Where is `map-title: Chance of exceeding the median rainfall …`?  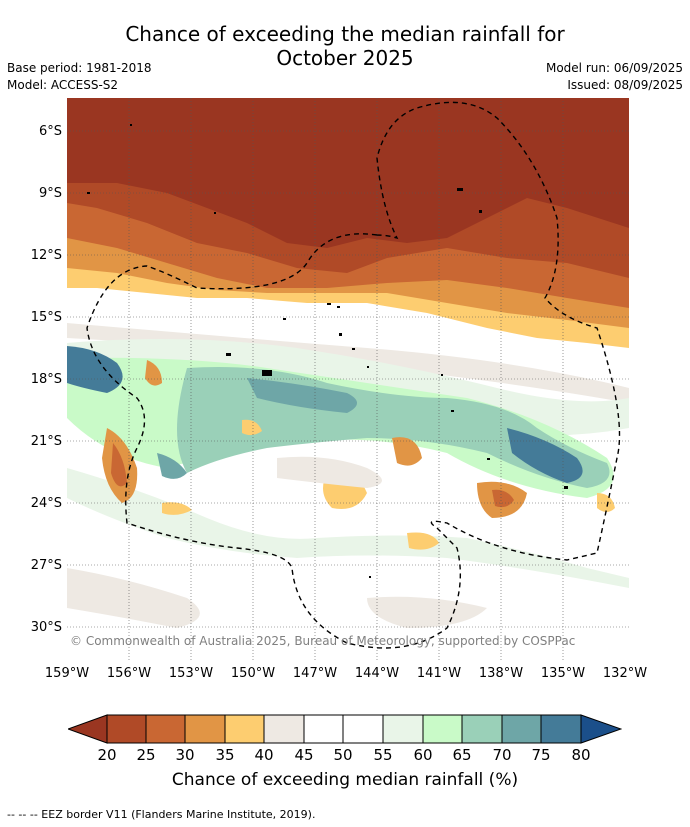
map-title: Chance of exceeding the median rainfall … is located at coordinates (345, 46).